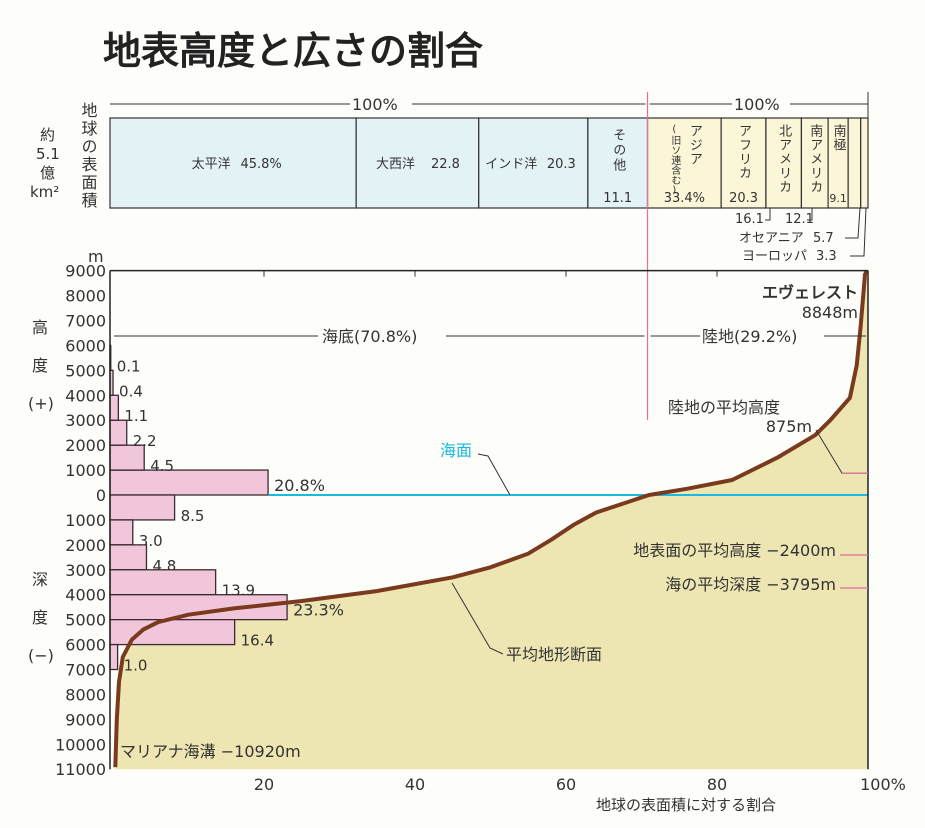  I want to click on histogram-label: 0.4, so click(131, 391).